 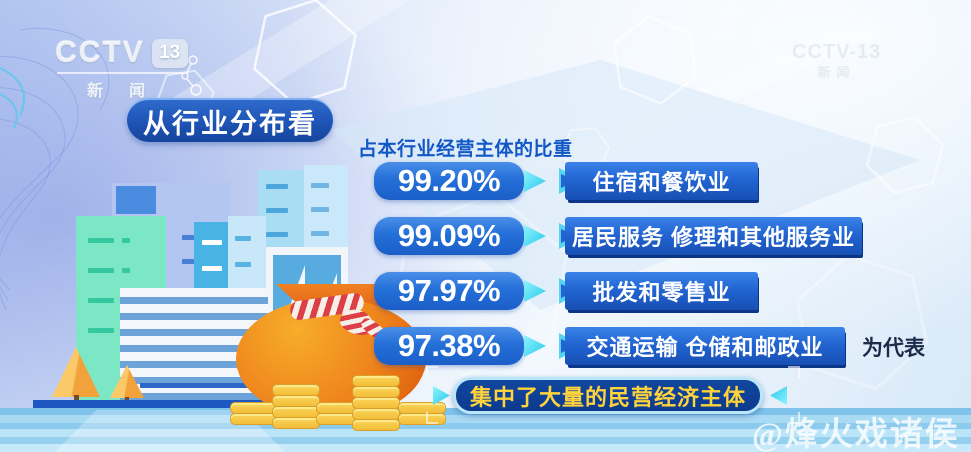 What do you see at coordinates (449, 181) in the screenshot?
I see `stat-value: 99.20%` at bounding box center [449, 181].